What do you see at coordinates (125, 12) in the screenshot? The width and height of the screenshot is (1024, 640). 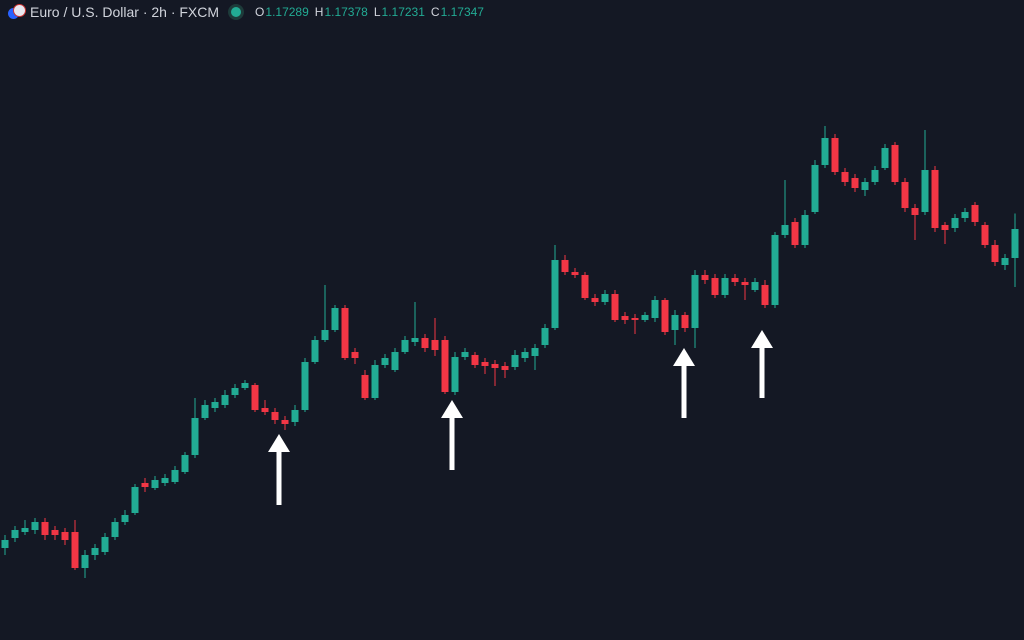 I see `symbol-title: Euro / U.S. Dollar · 2h · FXCM` at bounding box center [125, 12].